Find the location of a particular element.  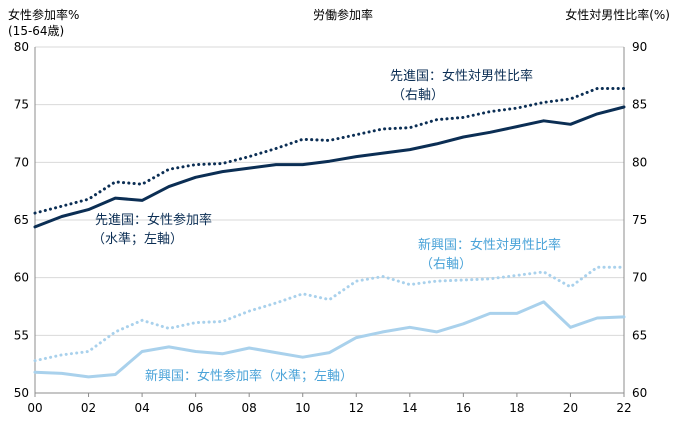

x-tick-label: 00 is located at coordinates (34, 408).